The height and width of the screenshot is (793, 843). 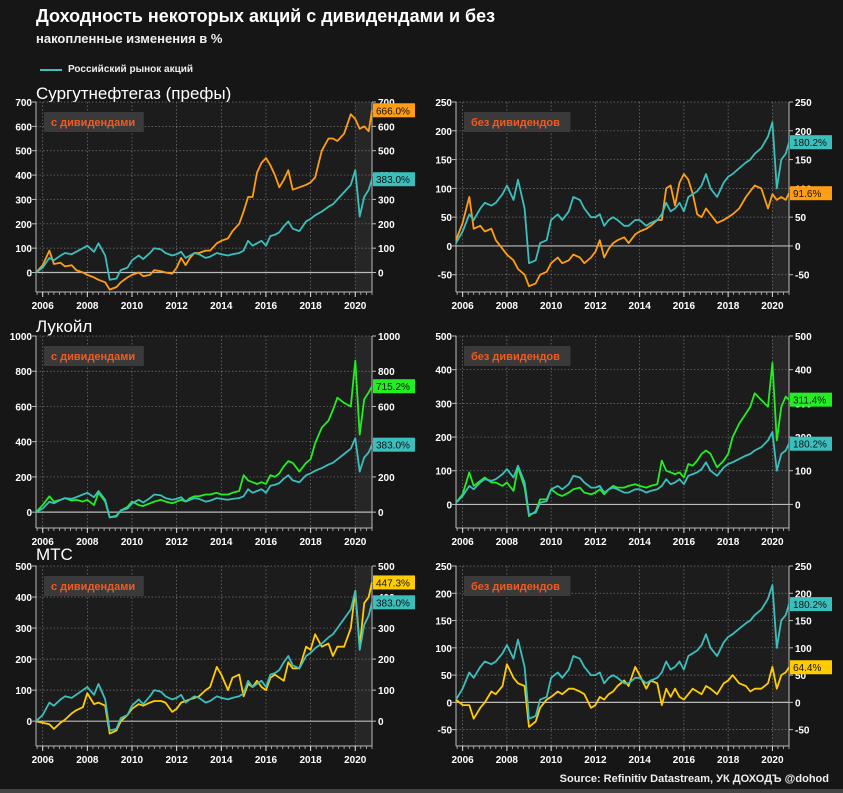 I want to click on row-title-lukoil: Лукойл, so click(x=64, y=326).